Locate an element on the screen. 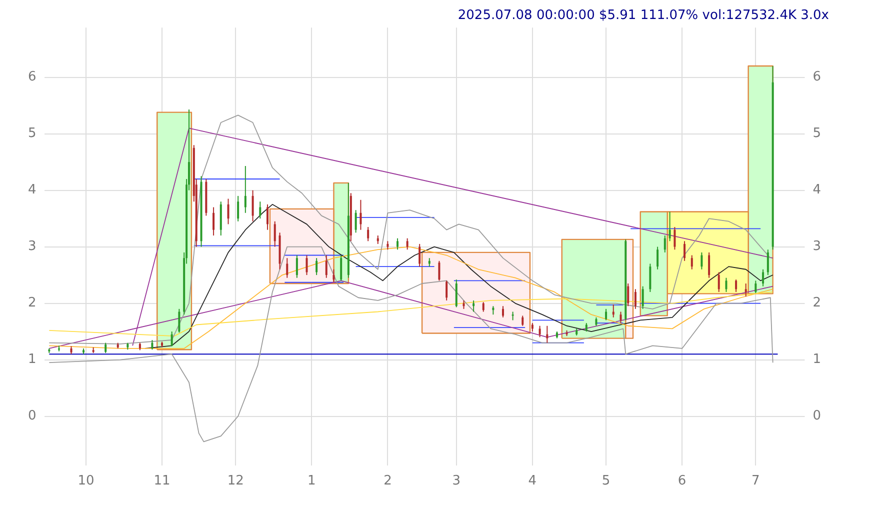 The image size is (889, 505). x-tick-label: 6 is located at coordinates (682, 481).